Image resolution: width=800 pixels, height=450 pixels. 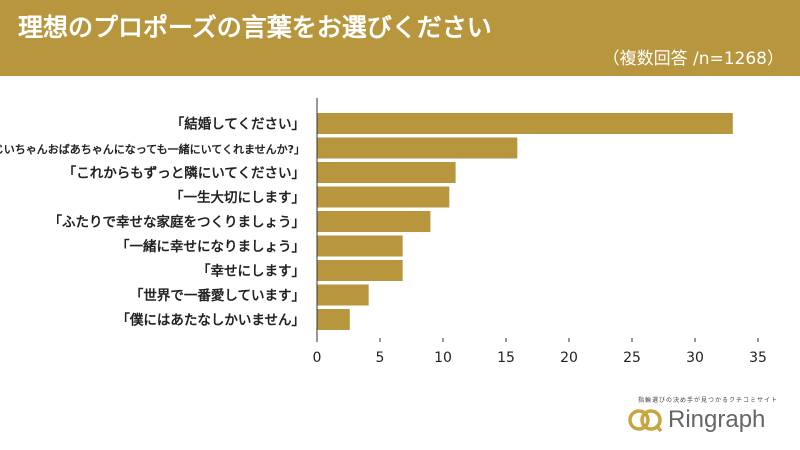 I want to click on category-label: 「これからもずっと隣にいてください」, so click(x=184, y=173).